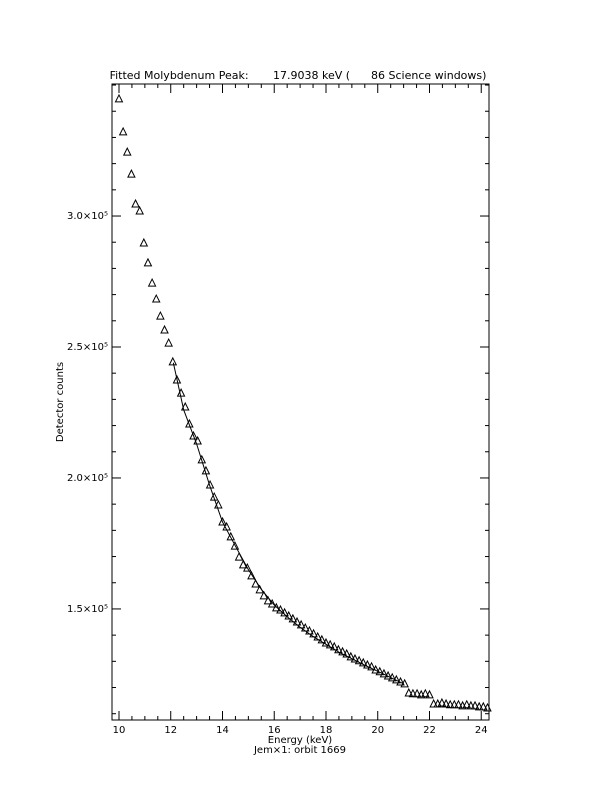  What do you see at coordinates (87, 216) in the screenshot?
I see `y-tick-label: 3.0×10⁵` at bounding box center [87, 216].